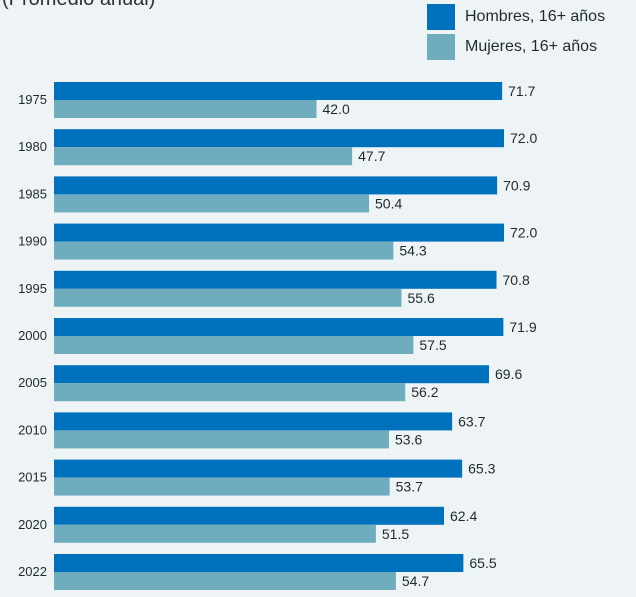  Describe the element at coordinates (522, 327) in the screenshot. I see `value-label-hombres-2000: 71.9` at that location.